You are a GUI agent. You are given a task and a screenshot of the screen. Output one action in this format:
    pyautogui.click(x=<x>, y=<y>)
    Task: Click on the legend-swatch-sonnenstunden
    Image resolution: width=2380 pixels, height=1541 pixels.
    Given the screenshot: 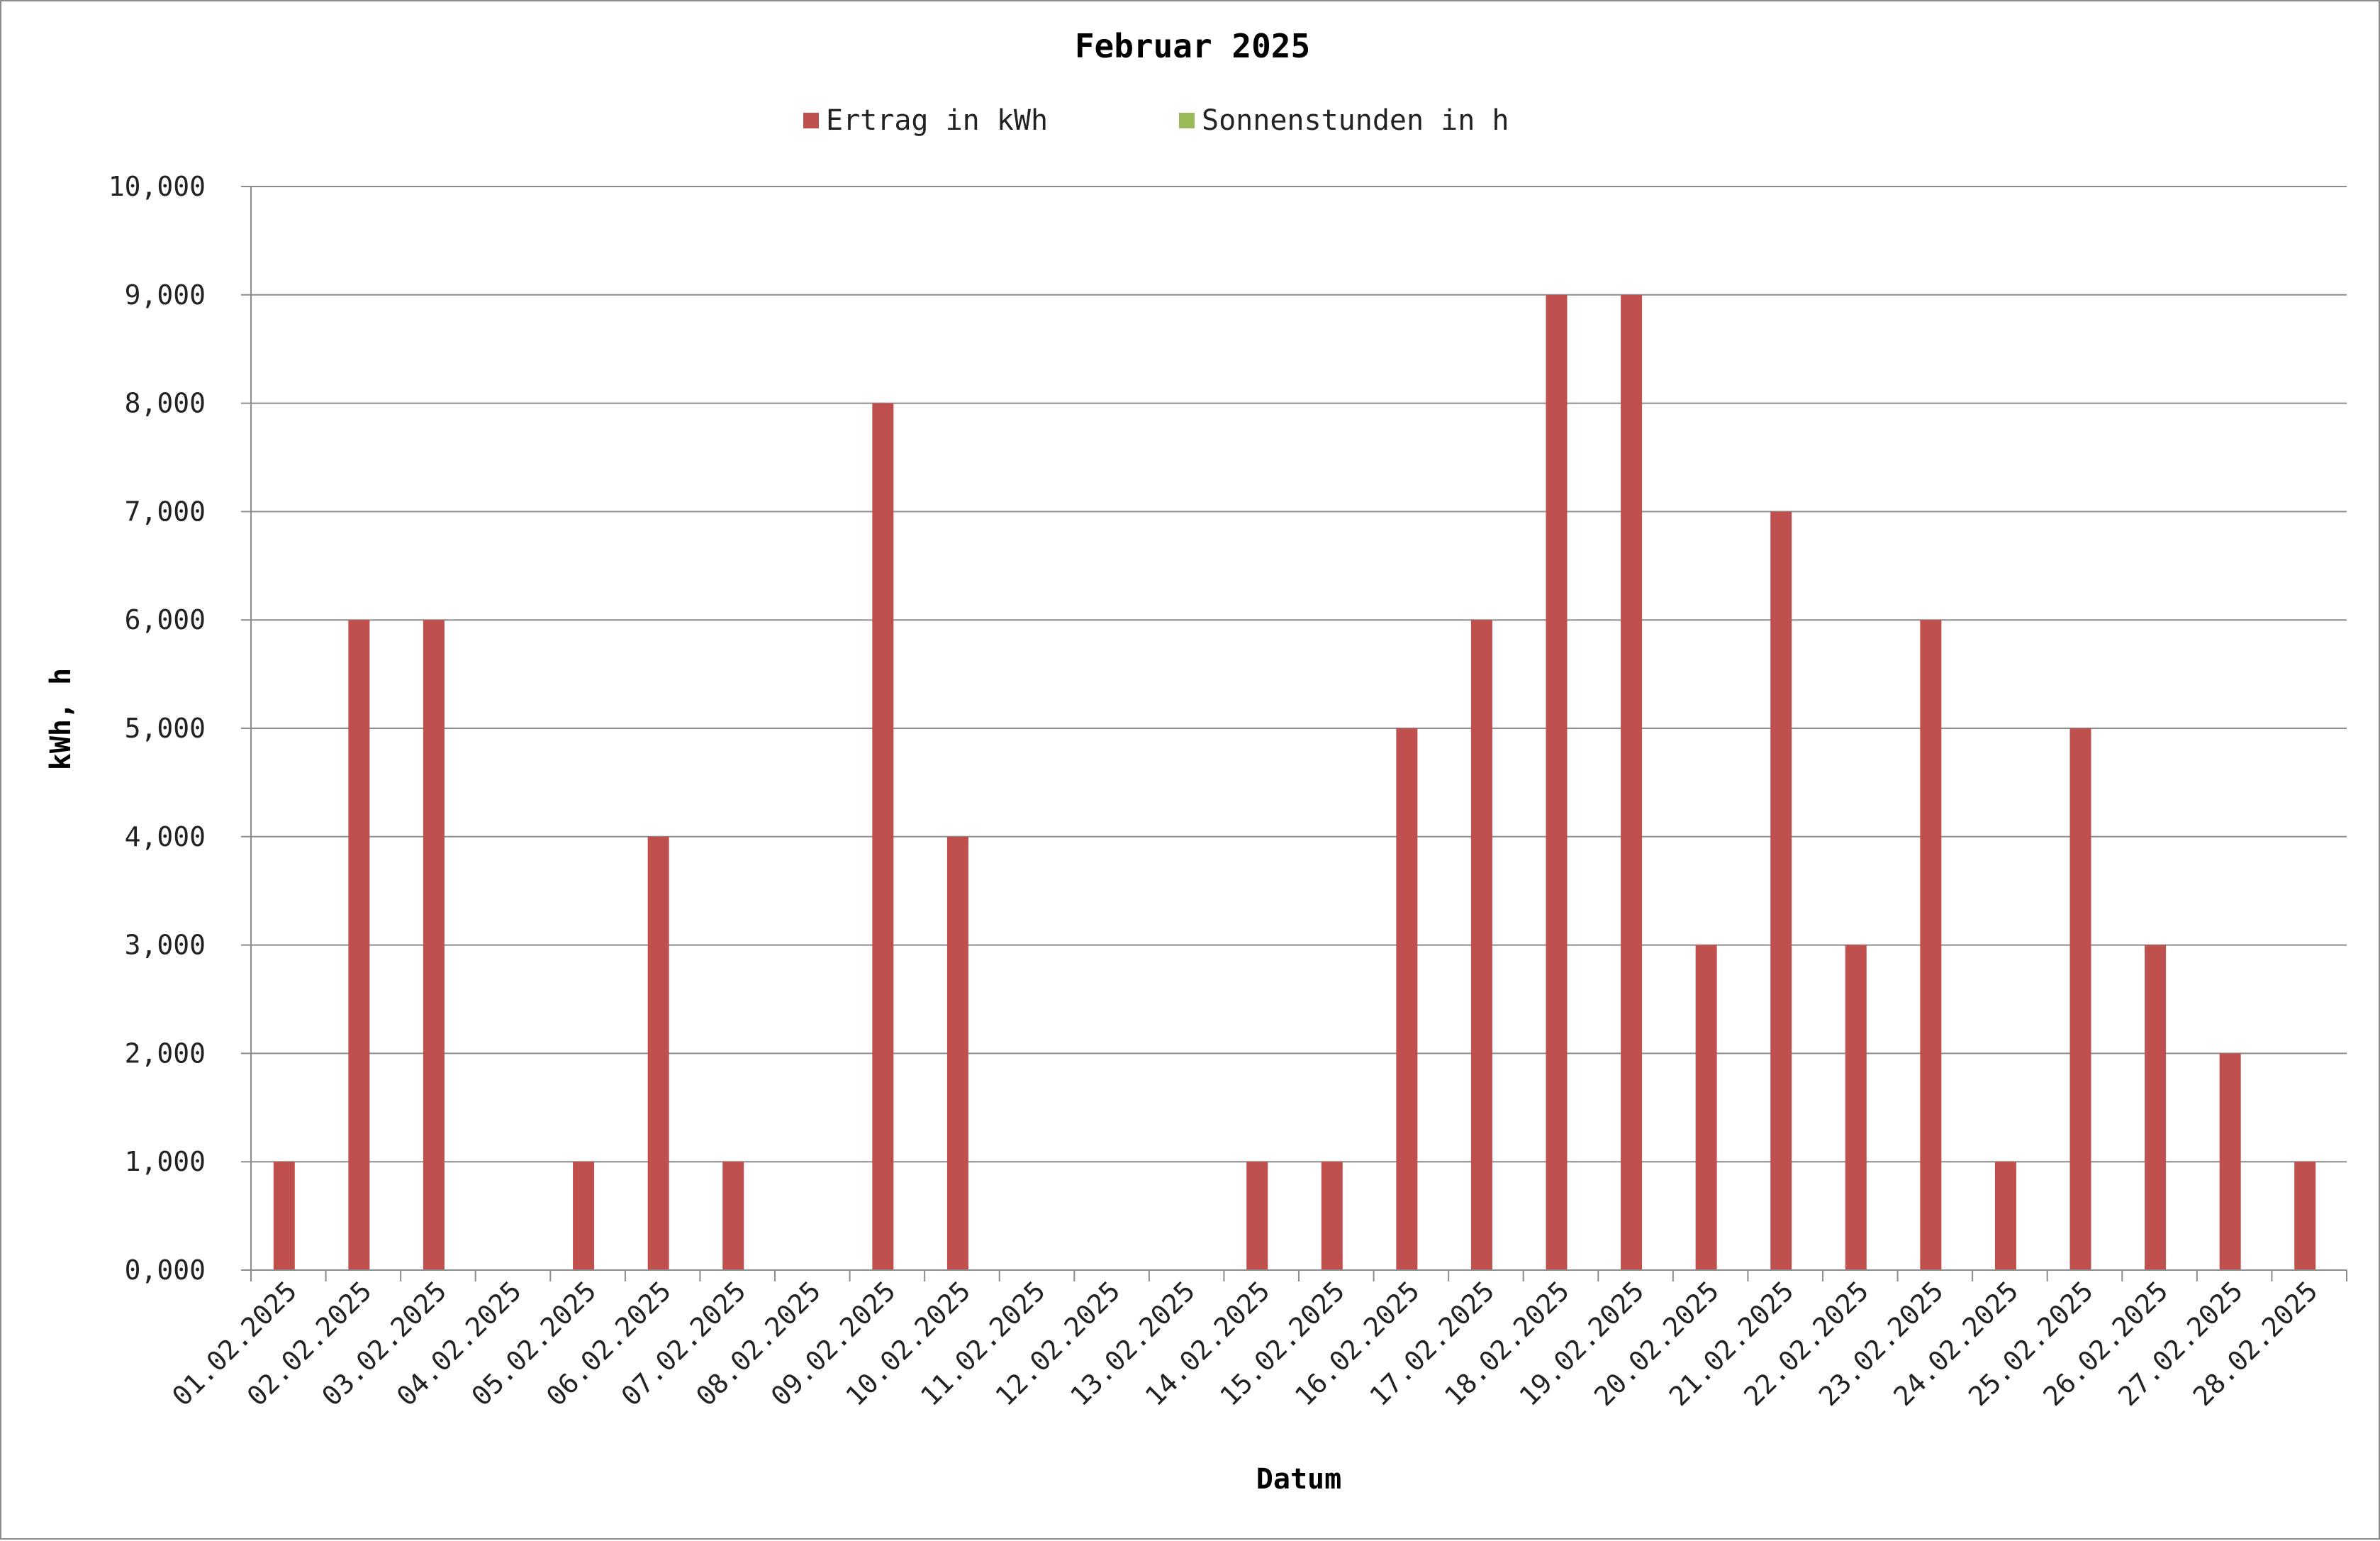 What is the action you would take?
    pyautogui.click(x=1187, y=120)
    